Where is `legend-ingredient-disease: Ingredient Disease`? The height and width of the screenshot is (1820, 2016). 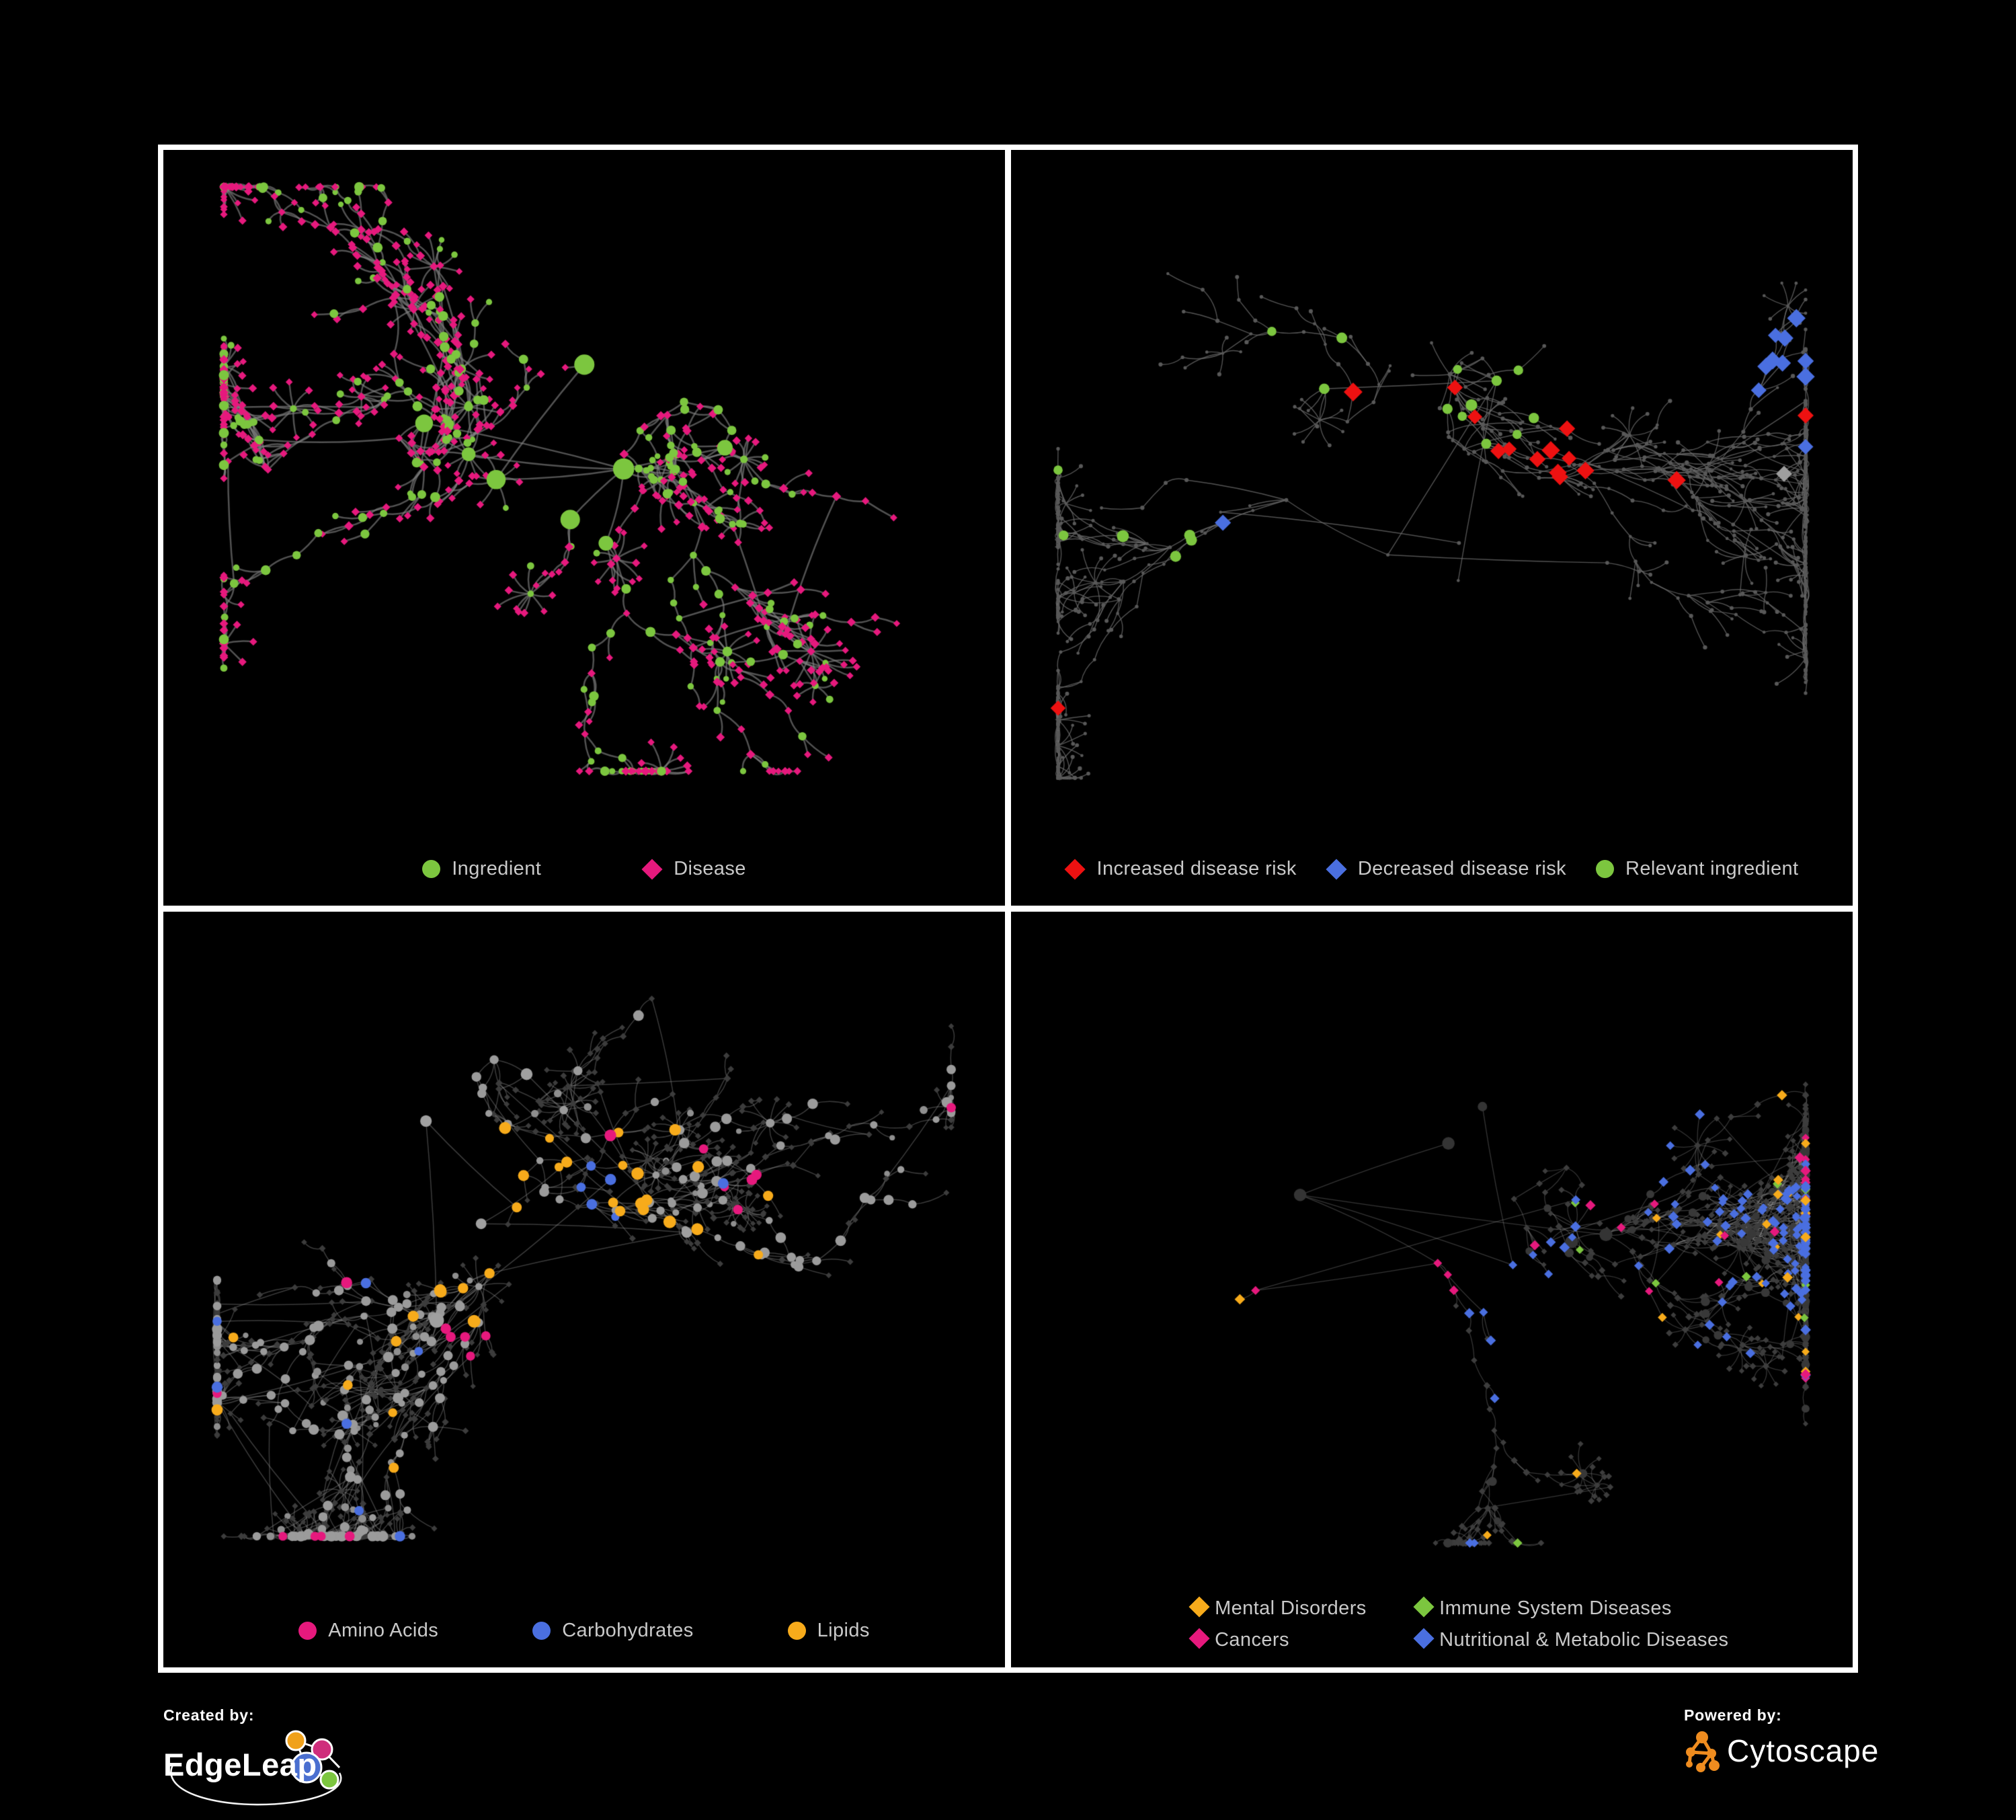
legend-ingredient-disease: Ingredient Disease is located at coordinates (584, 869).